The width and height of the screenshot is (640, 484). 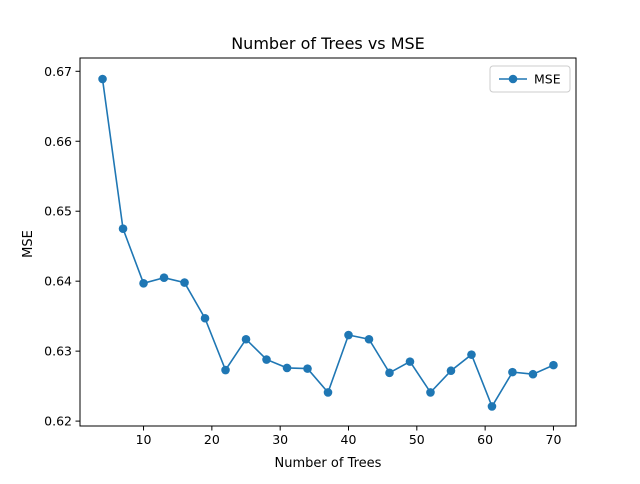 What do you see at coordinates (212, 439) in the screenshot?
I see `x-tick-label: 20` at bounding box center [212, 439].